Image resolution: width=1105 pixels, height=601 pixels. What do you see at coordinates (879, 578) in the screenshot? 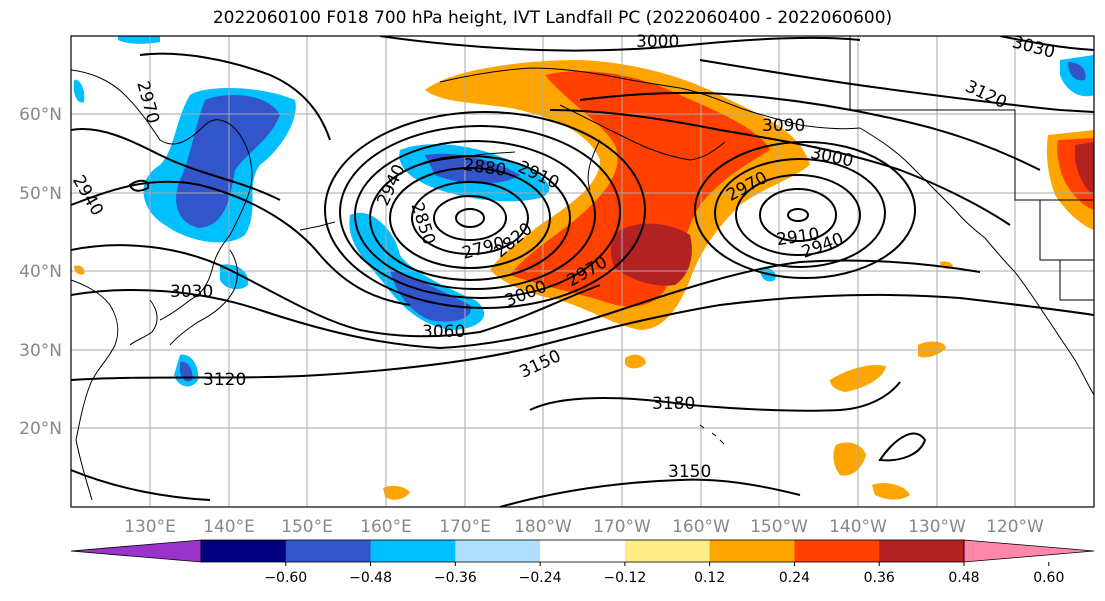
I see `colorbar-tick-label: 0.36` at bounding box center [879, 578].